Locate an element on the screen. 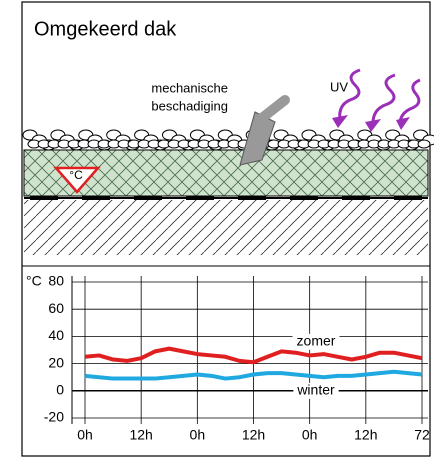  damage-label: mechanische is located at coordinates (189, 87).